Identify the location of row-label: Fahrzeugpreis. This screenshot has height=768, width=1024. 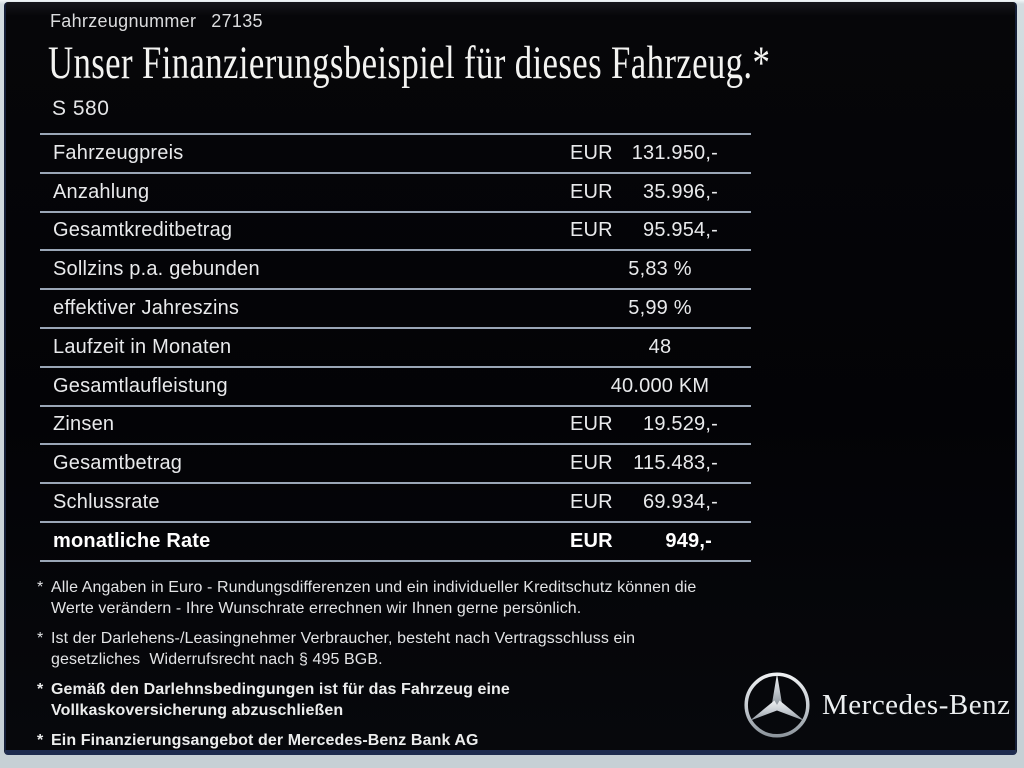
(118, 152).